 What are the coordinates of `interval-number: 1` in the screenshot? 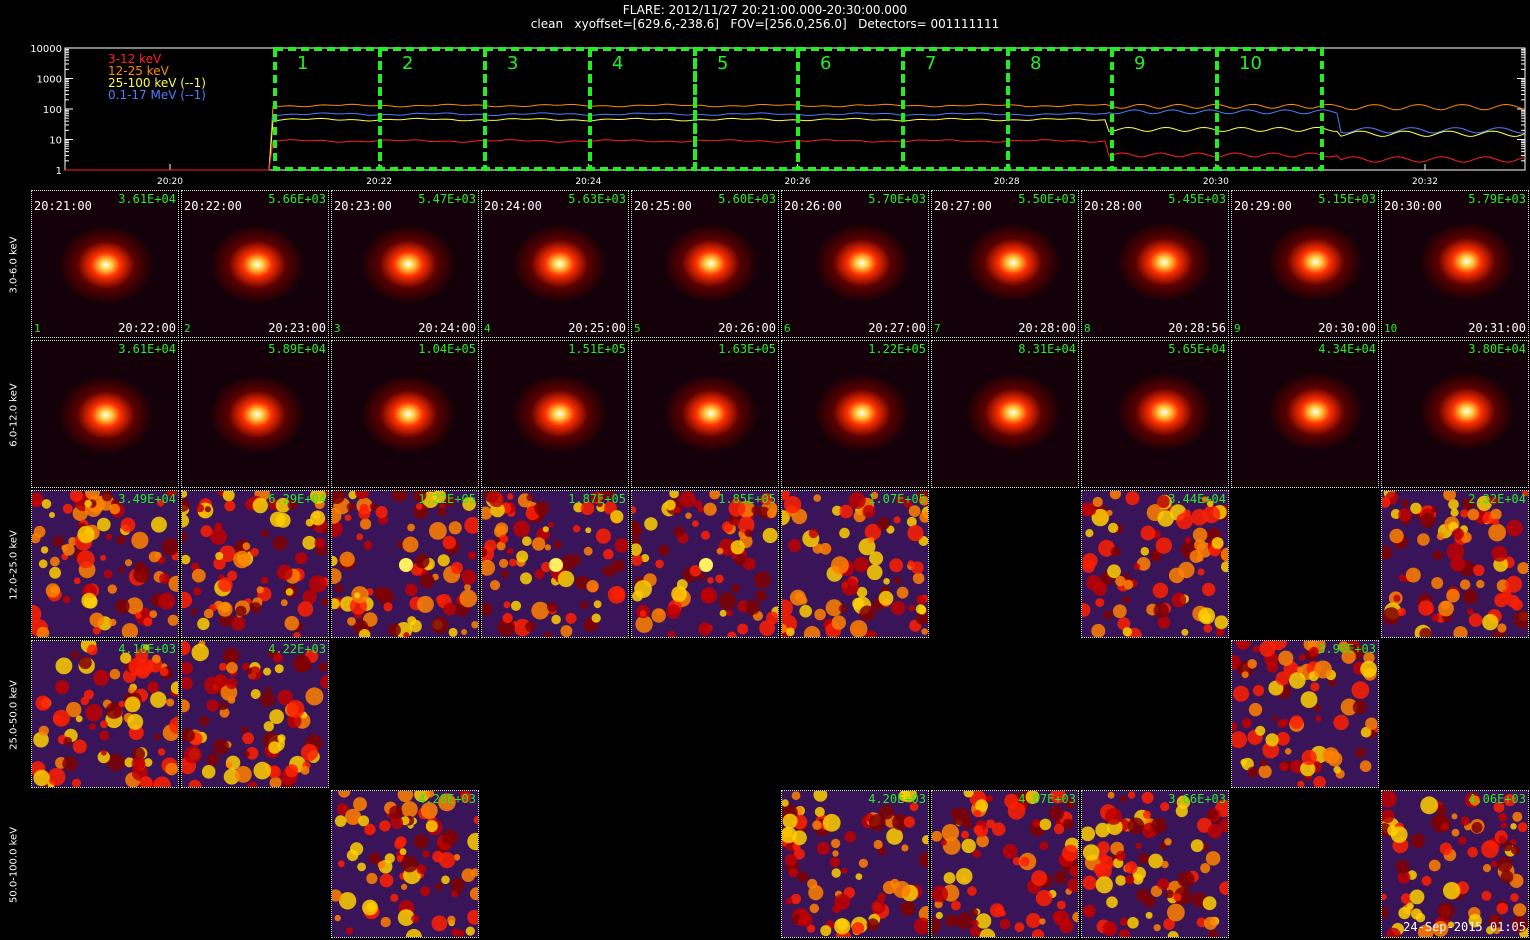 It's located at (37, 328).